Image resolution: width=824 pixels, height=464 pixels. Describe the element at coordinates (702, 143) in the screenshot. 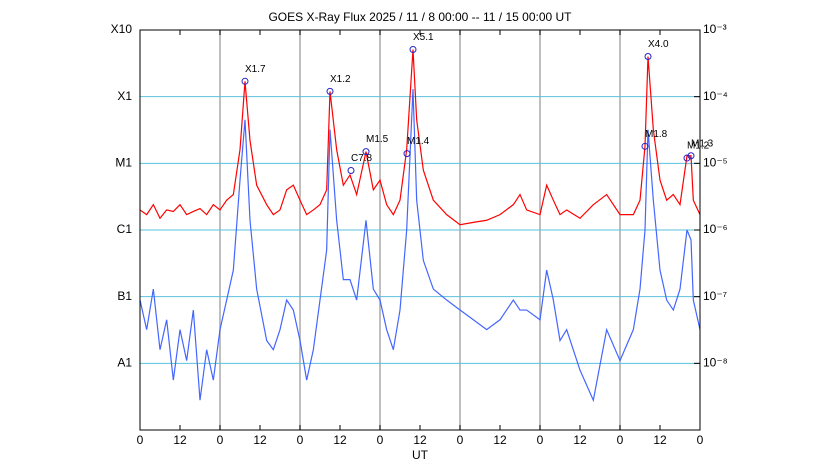

I see `flare-label: M1.3` at that location.